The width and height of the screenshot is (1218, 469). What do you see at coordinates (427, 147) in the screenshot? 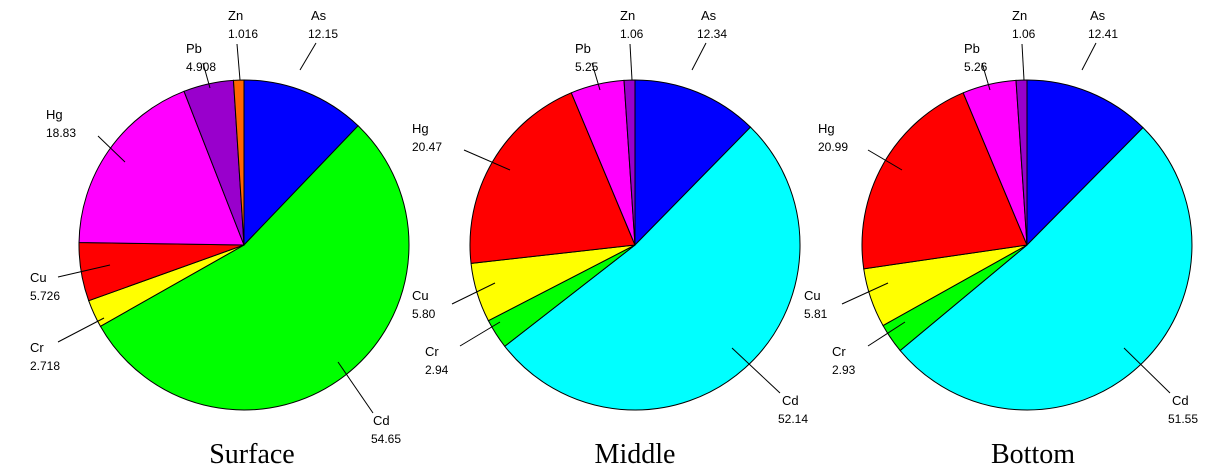
I see `slice-value-hg: 20.47` at bounding box center [427, 147].